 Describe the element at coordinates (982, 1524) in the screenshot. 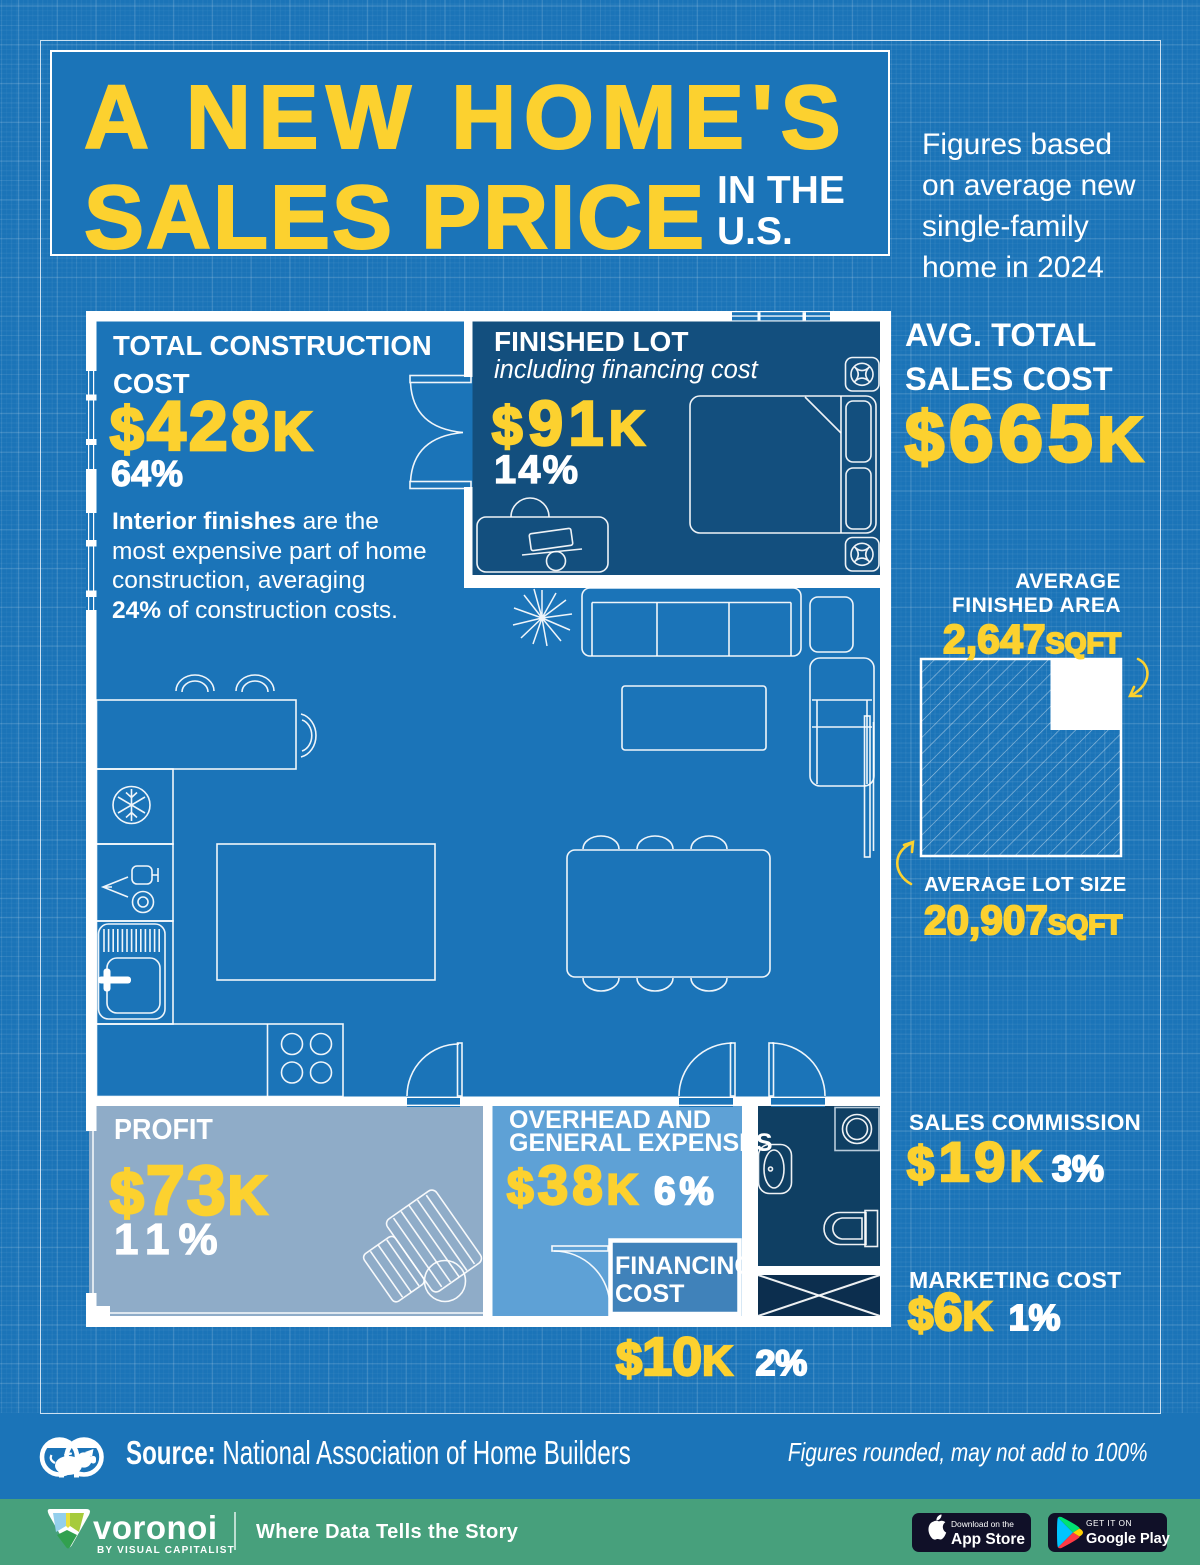

I see `svg-text: Download on the` at that location.